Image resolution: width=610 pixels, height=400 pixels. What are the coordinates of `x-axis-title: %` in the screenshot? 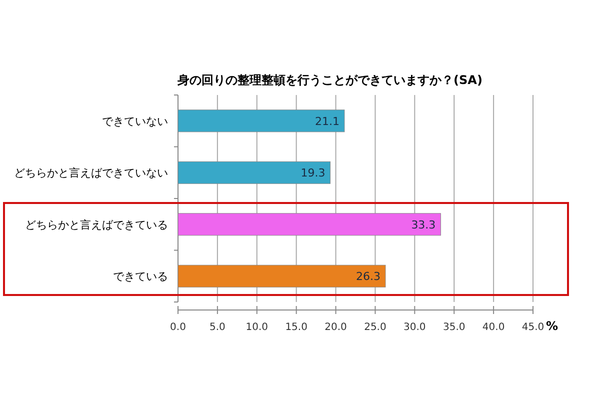 It's located at (552, 326).